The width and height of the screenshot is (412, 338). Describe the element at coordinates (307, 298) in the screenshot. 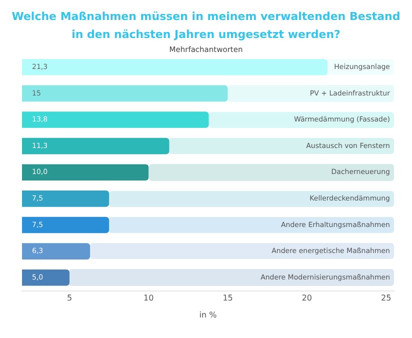

I see `x-tick-label: 20` at that location.